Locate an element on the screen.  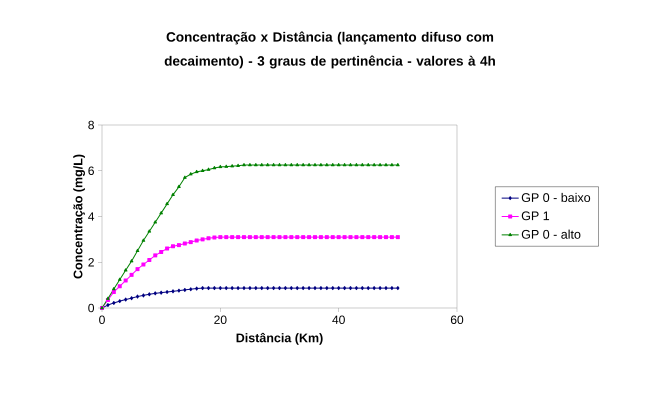
y-tick-label: 2 is located at coordinates (91, 262).